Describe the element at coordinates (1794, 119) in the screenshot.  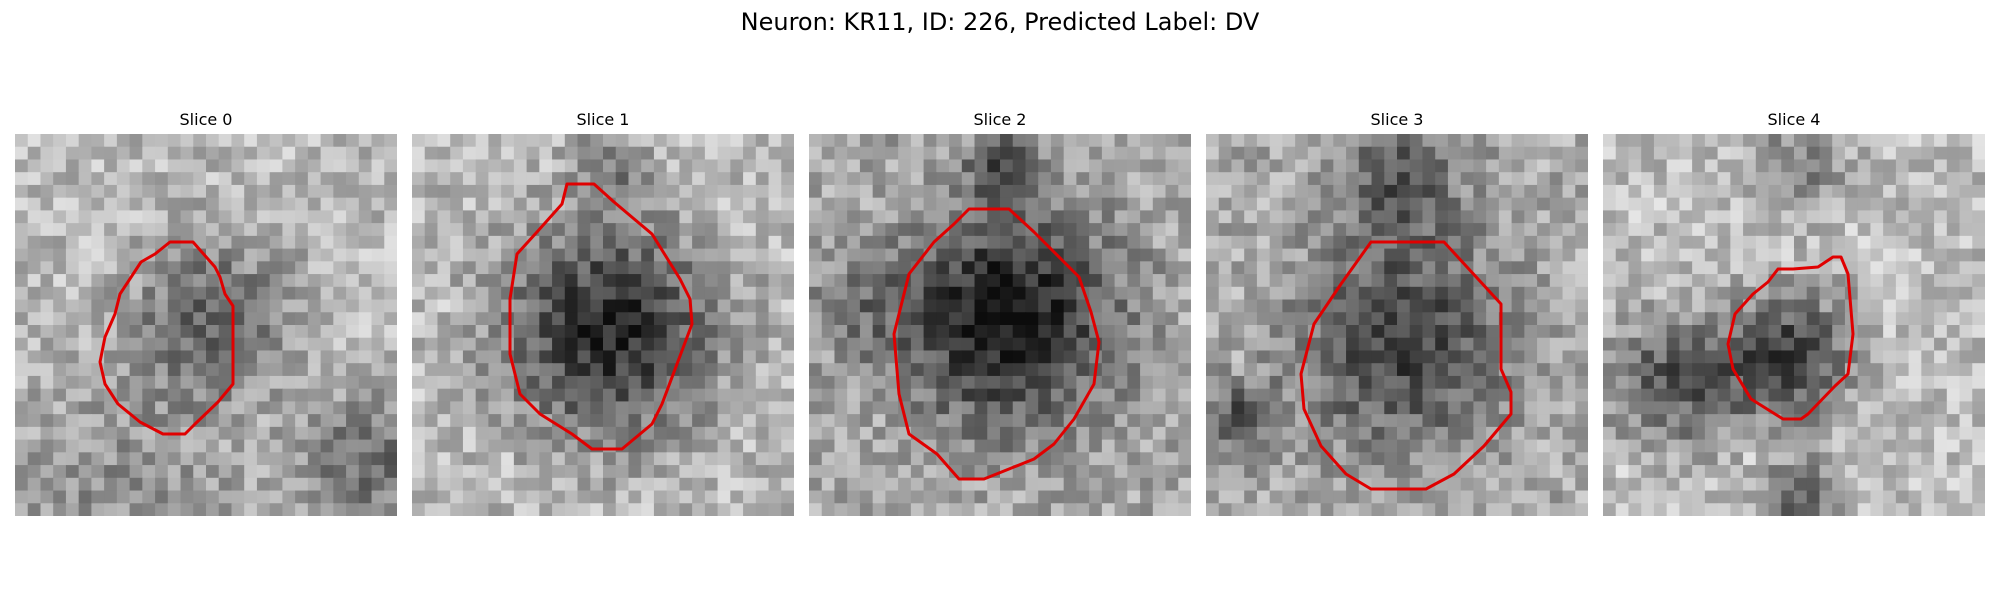
I see `slice-title: Slice 4` at that location.